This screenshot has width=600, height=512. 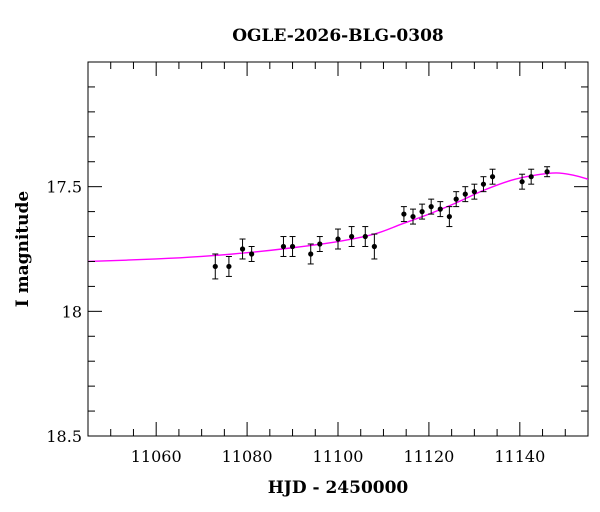 What do you see at coordinates (381, 223) in the screenshot?
I see `data-points-layer` at bounding box center [381, 223].